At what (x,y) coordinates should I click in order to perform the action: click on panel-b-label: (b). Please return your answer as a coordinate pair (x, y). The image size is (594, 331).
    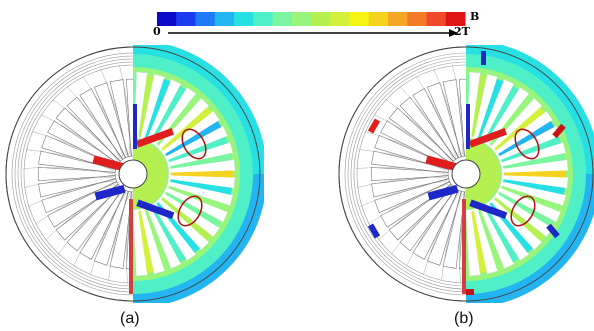
    Looking at the image, I should click on (464, 318).